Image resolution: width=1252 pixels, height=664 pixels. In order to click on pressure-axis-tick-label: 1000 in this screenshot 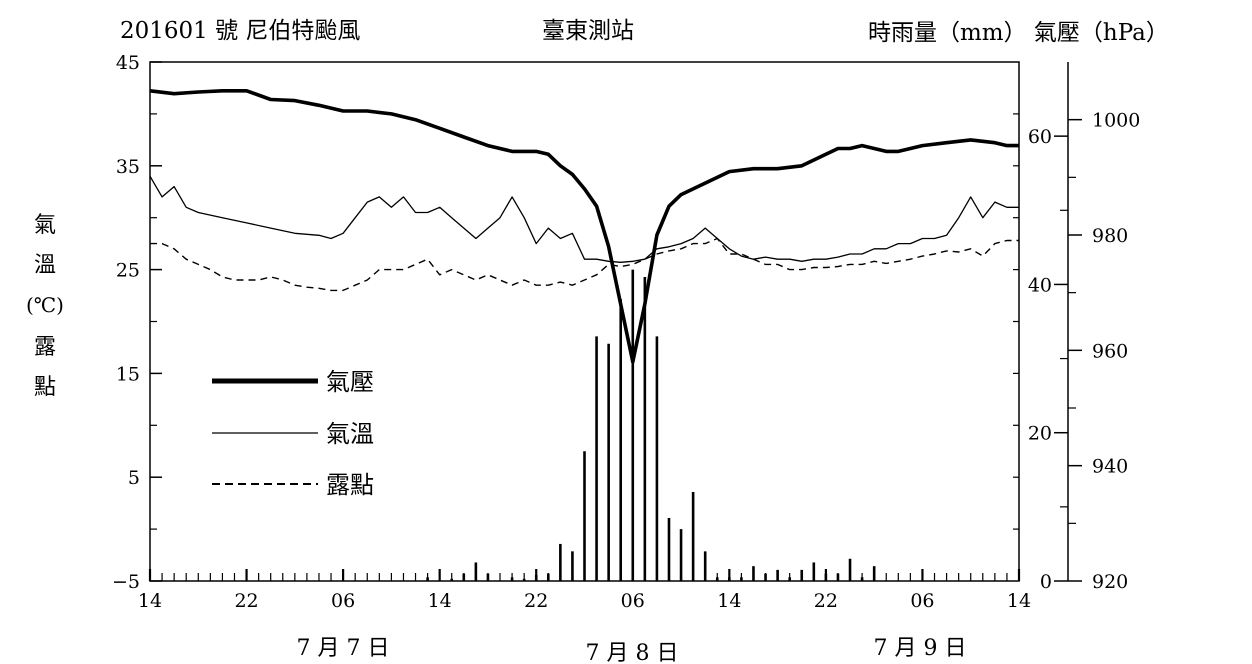, I will do `click(1116, 121)`.